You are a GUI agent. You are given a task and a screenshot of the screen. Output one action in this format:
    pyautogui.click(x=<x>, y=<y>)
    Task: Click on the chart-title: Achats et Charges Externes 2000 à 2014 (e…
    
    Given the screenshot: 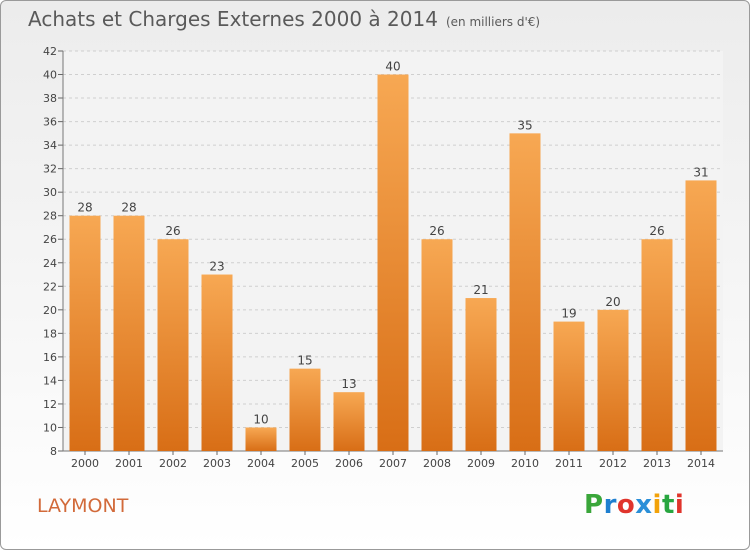 What is the action you would take?
    pyautogui.click(x=284, y=19)
    